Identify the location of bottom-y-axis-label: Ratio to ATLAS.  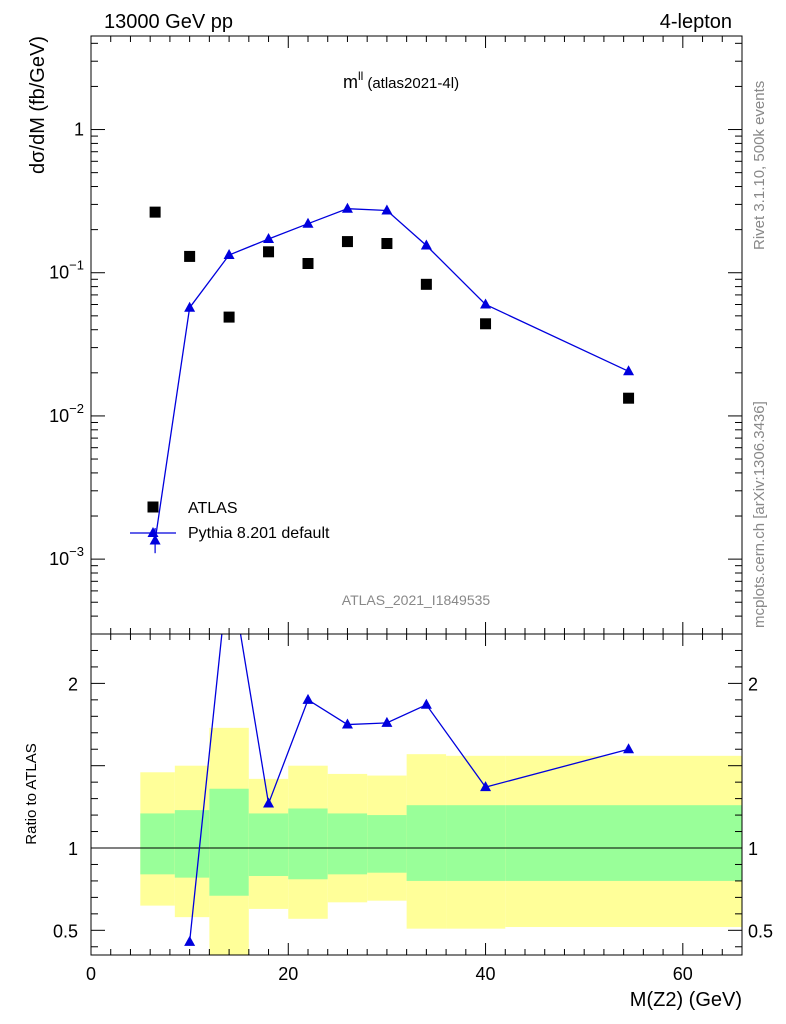
(31, 793).